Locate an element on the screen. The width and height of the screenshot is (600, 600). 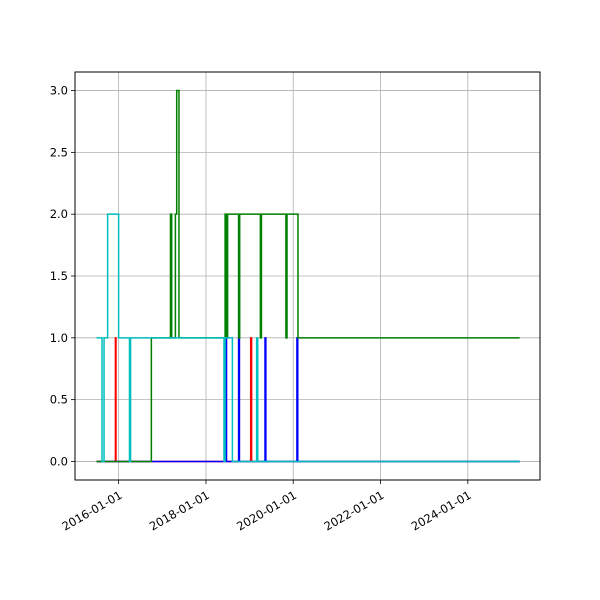
x-tick-label: 2016-01-01 is located at coordinates (92, 511).